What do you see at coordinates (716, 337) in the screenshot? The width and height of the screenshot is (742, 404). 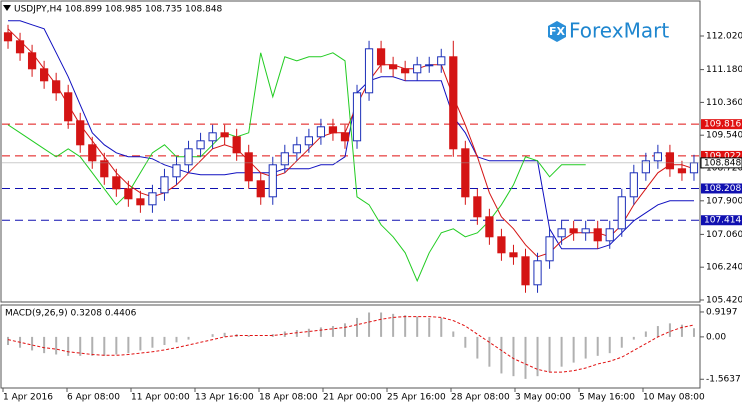 I see `macd-y-tick-label: 0.00` at bounding box center [716, 337].